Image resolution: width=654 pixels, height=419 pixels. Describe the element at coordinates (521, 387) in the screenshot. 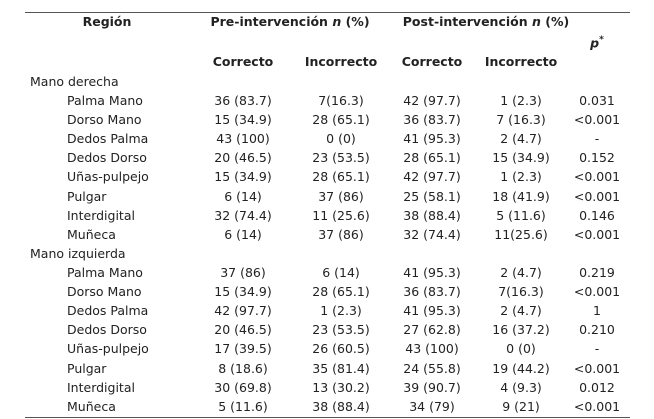

I see `cell: 4 (9.3)` at that location.